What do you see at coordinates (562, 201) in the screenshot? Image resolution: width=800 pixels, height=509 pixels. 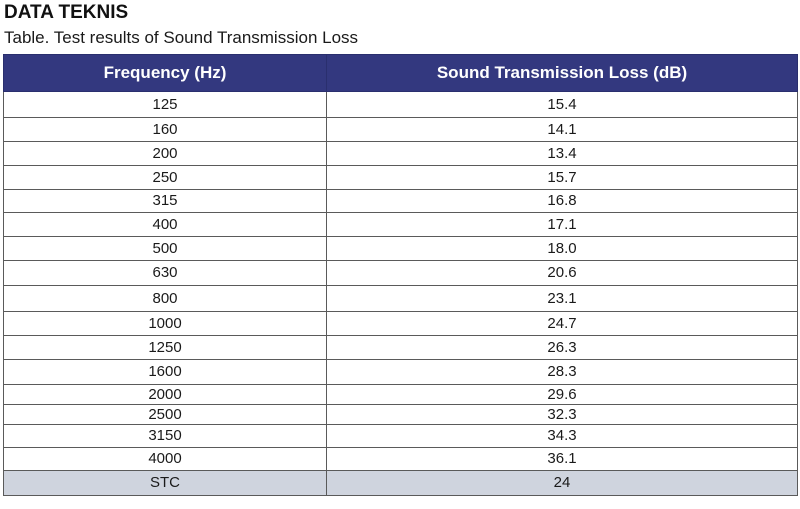 I see `stl-value-cell: 16.8` at bounding box center [562, 201].